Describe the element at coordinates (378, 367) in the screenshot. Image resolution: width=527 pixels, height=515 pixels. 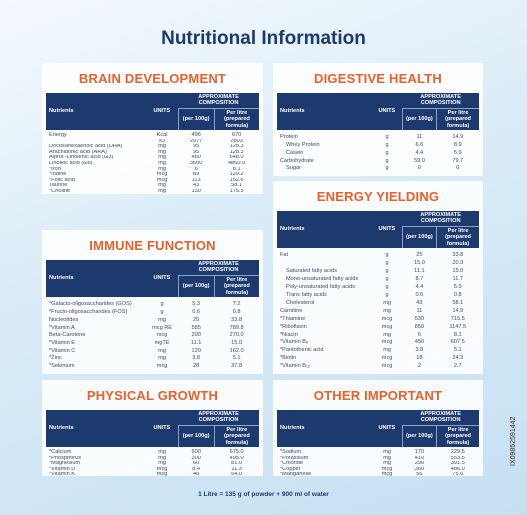
I see `table-row: *Vitamin B₁₂ mcg 2 2.7` at that location.